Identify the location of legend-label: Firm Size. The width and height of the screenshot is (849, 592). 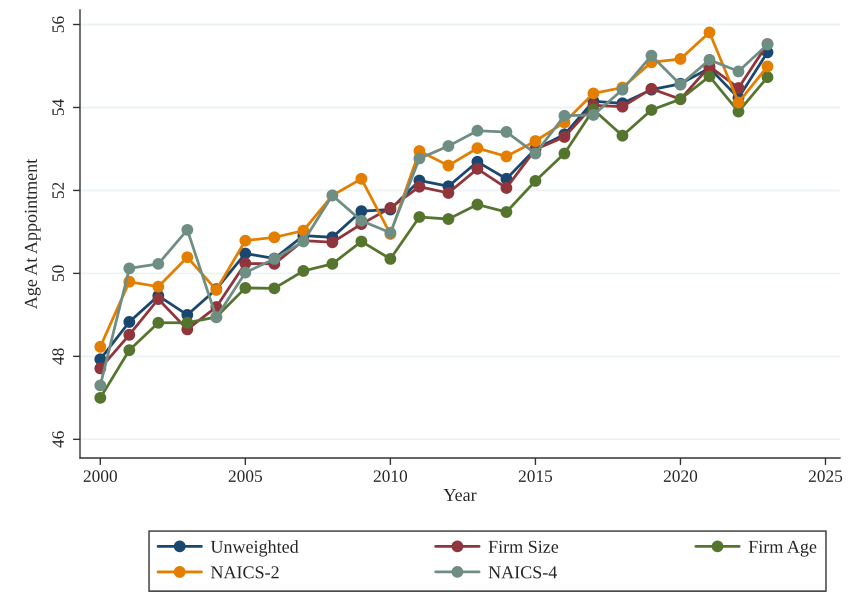
(523, 546).